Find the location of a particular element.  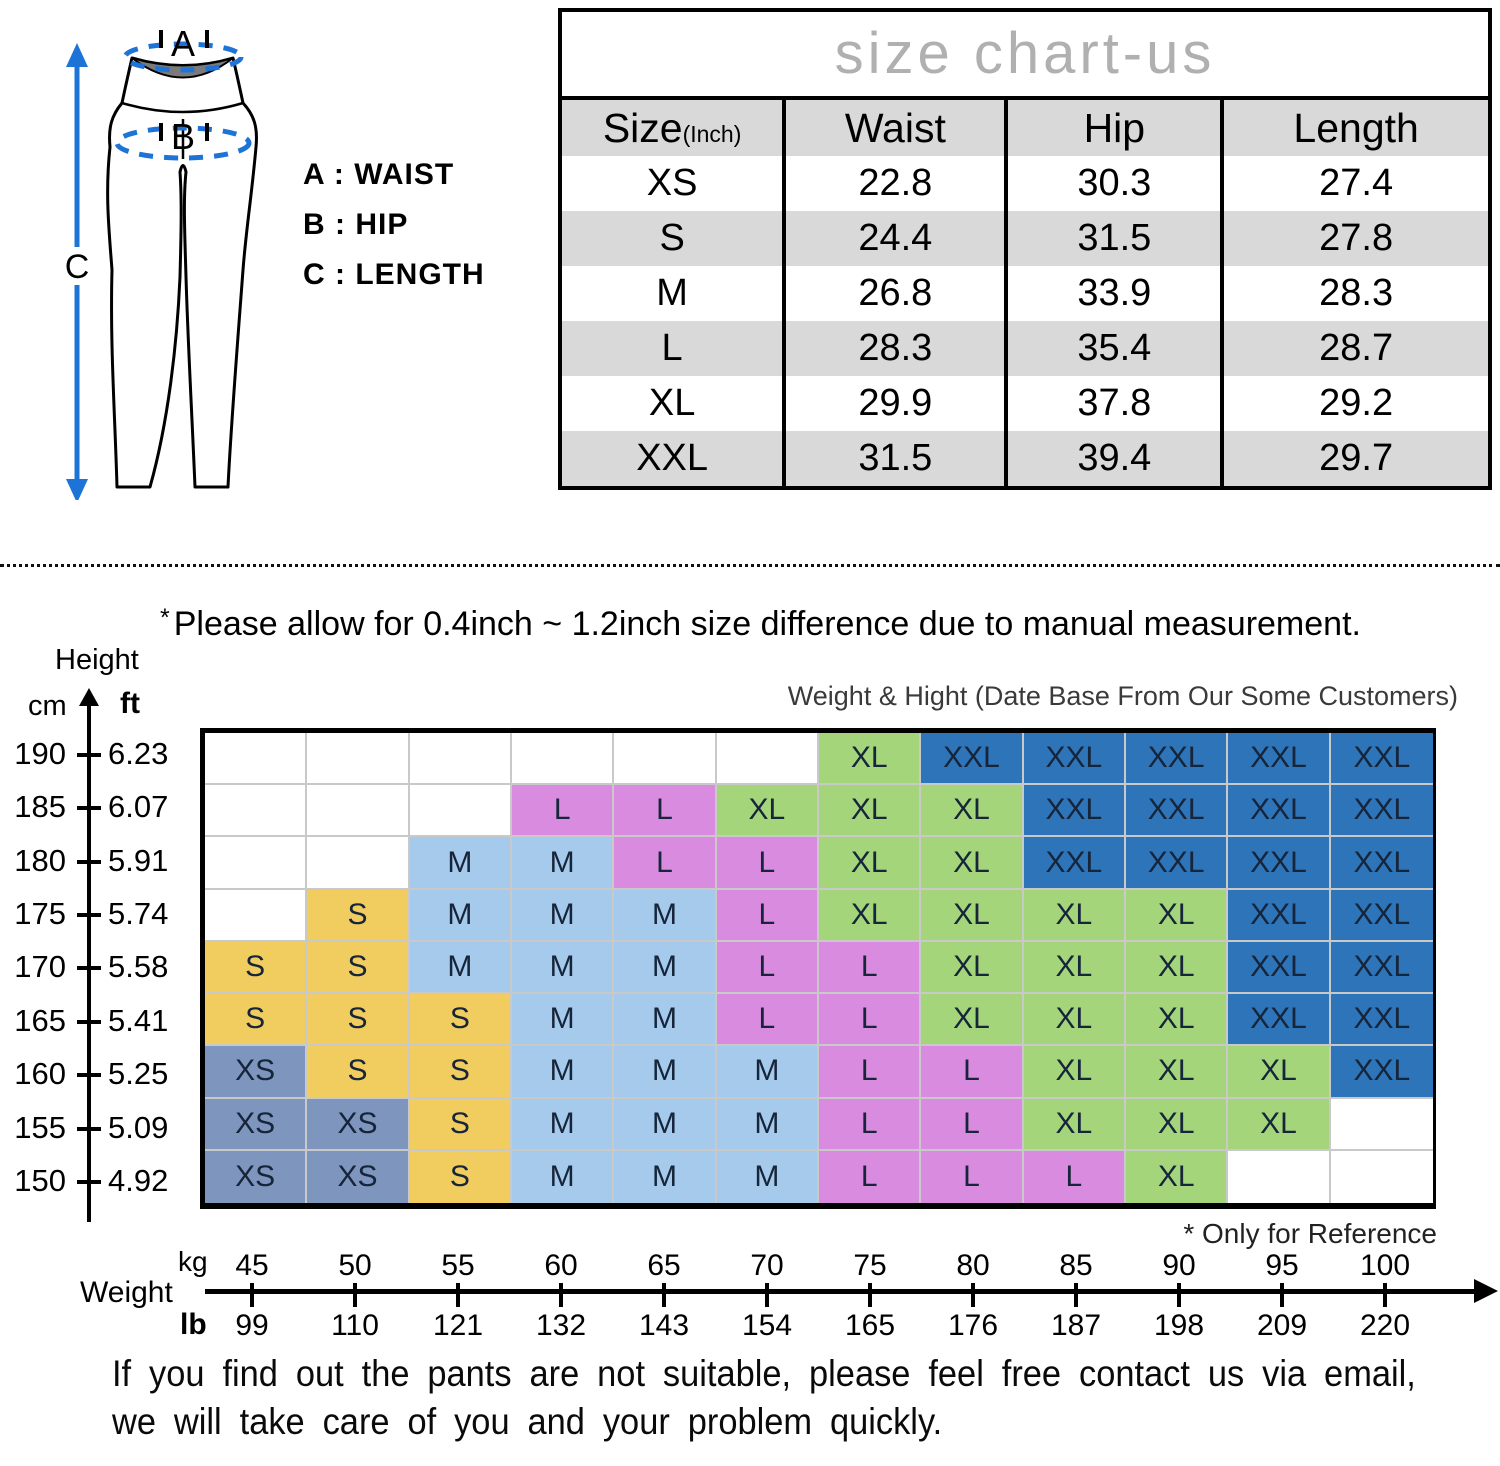

measurement-cell: 37.8 is located at coordinates (1113, 403).